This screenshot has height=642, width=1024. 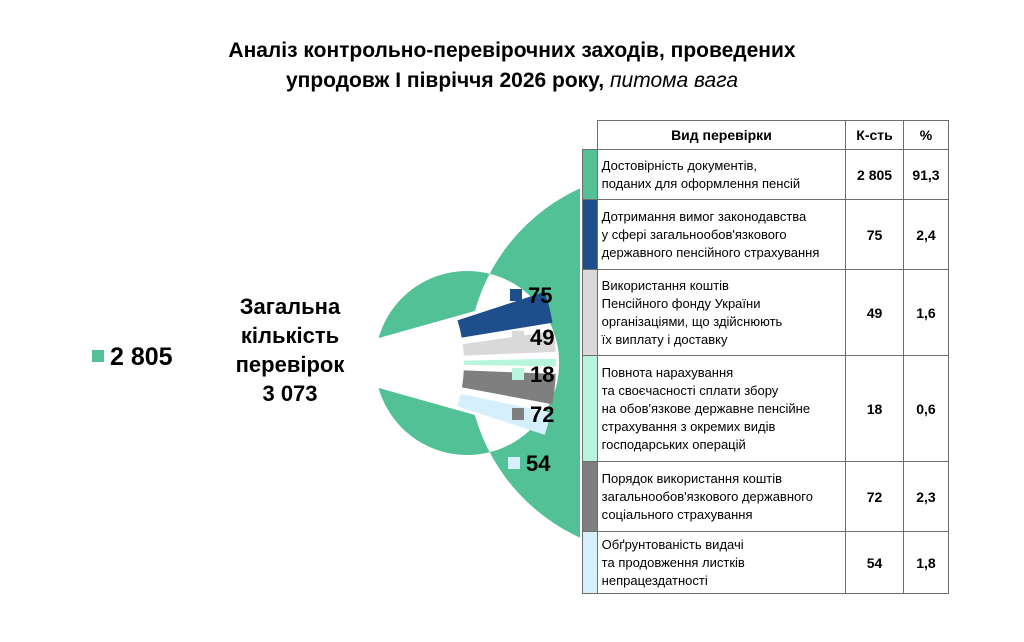 I want to click on row-percent: 2,3, so click(x=926, y=496).